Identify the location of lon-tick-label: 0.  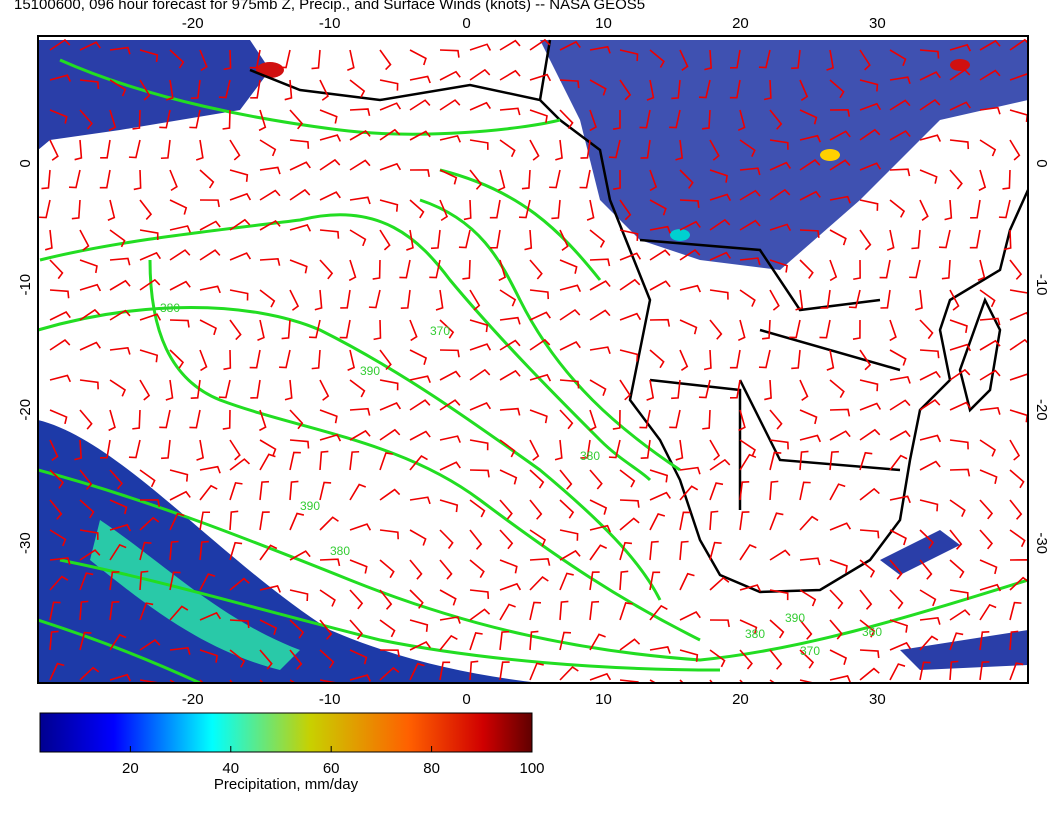
(466, 699).